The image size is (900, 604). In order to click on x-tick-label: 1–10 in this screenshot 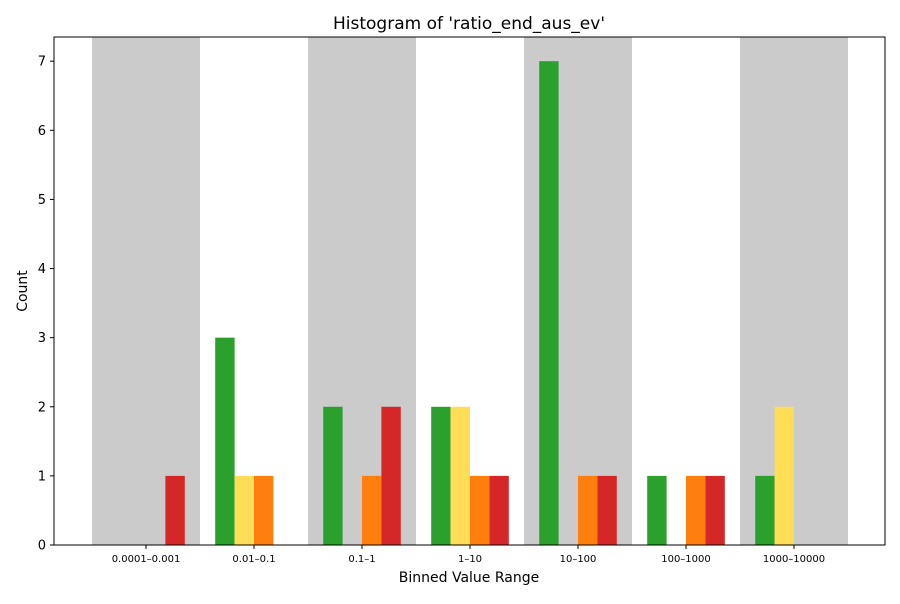, I will do `click(470, 559)`.